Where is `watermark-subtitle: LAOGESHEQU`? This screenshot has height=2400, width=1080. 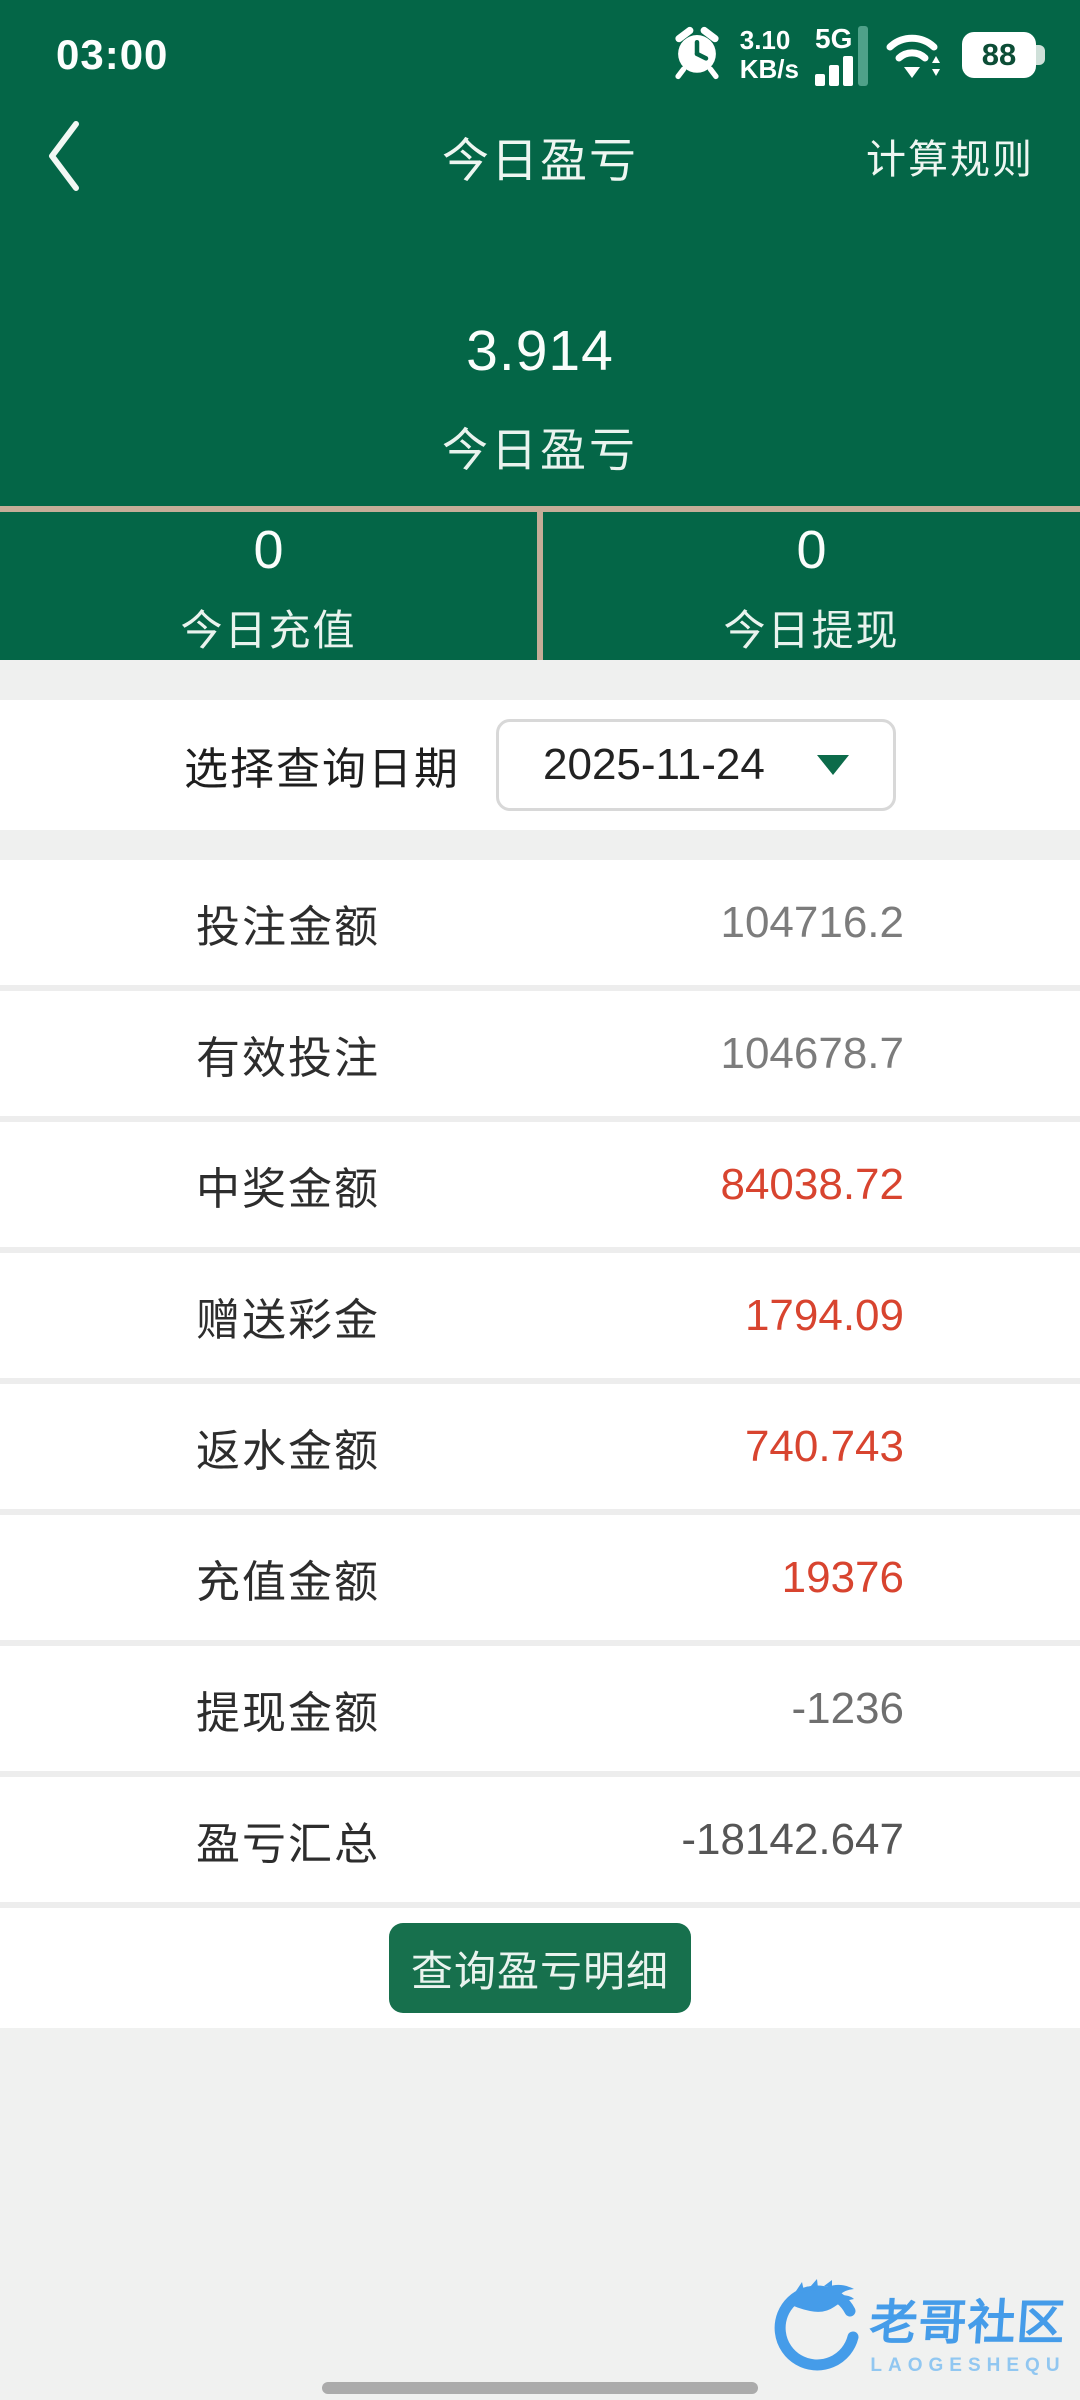 watermark-subtitle: LAOGESHEQU is located at coordinates (968, 2365).